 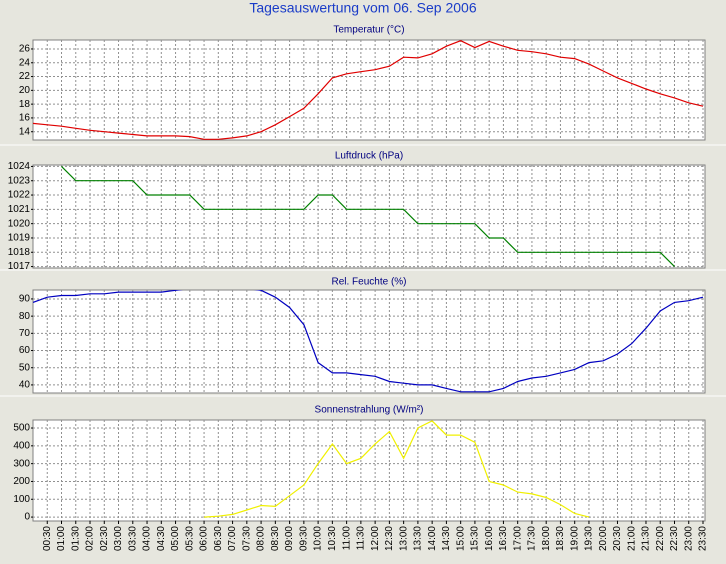 What do you see at coordinates (25, 316) in the screenshot?
I see `y-tick-label: 80` at bounding box center [25, 316].